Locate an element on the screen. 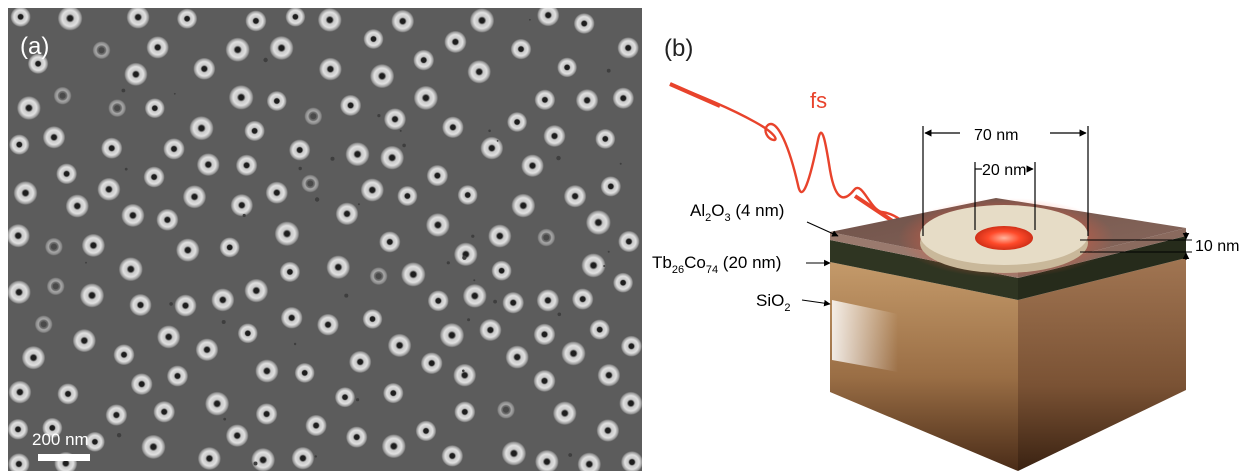 The width and height of the screenshot is (1244, 471). substrate-shine is located at coordinates (865, 336).